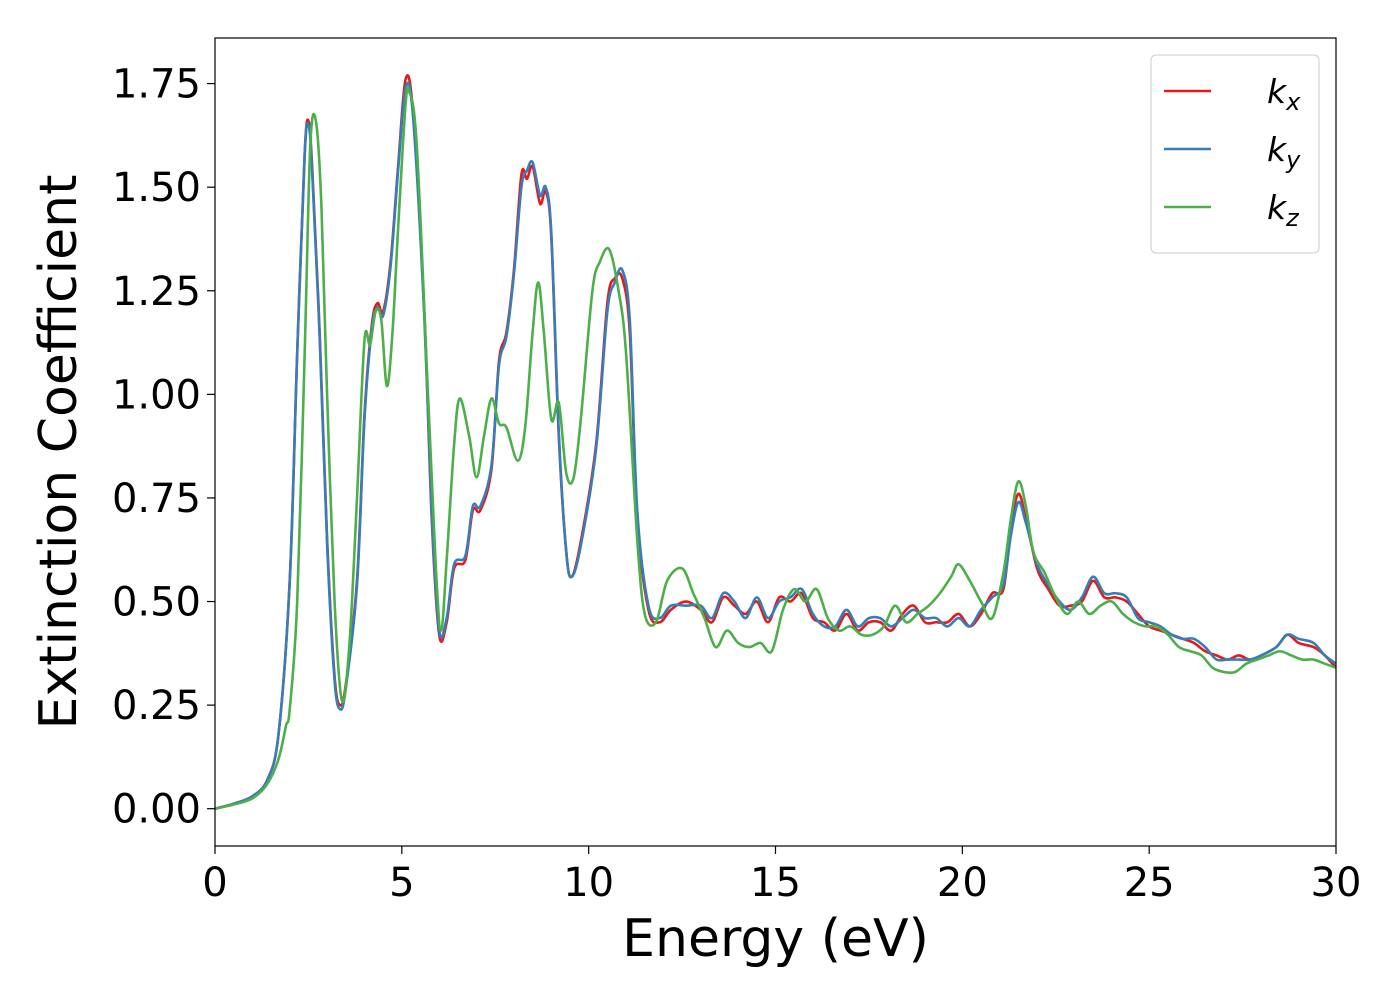 This screenshot has width=1400, height=1004. I want to click on x-tick-label: 5, so click(401, 883).